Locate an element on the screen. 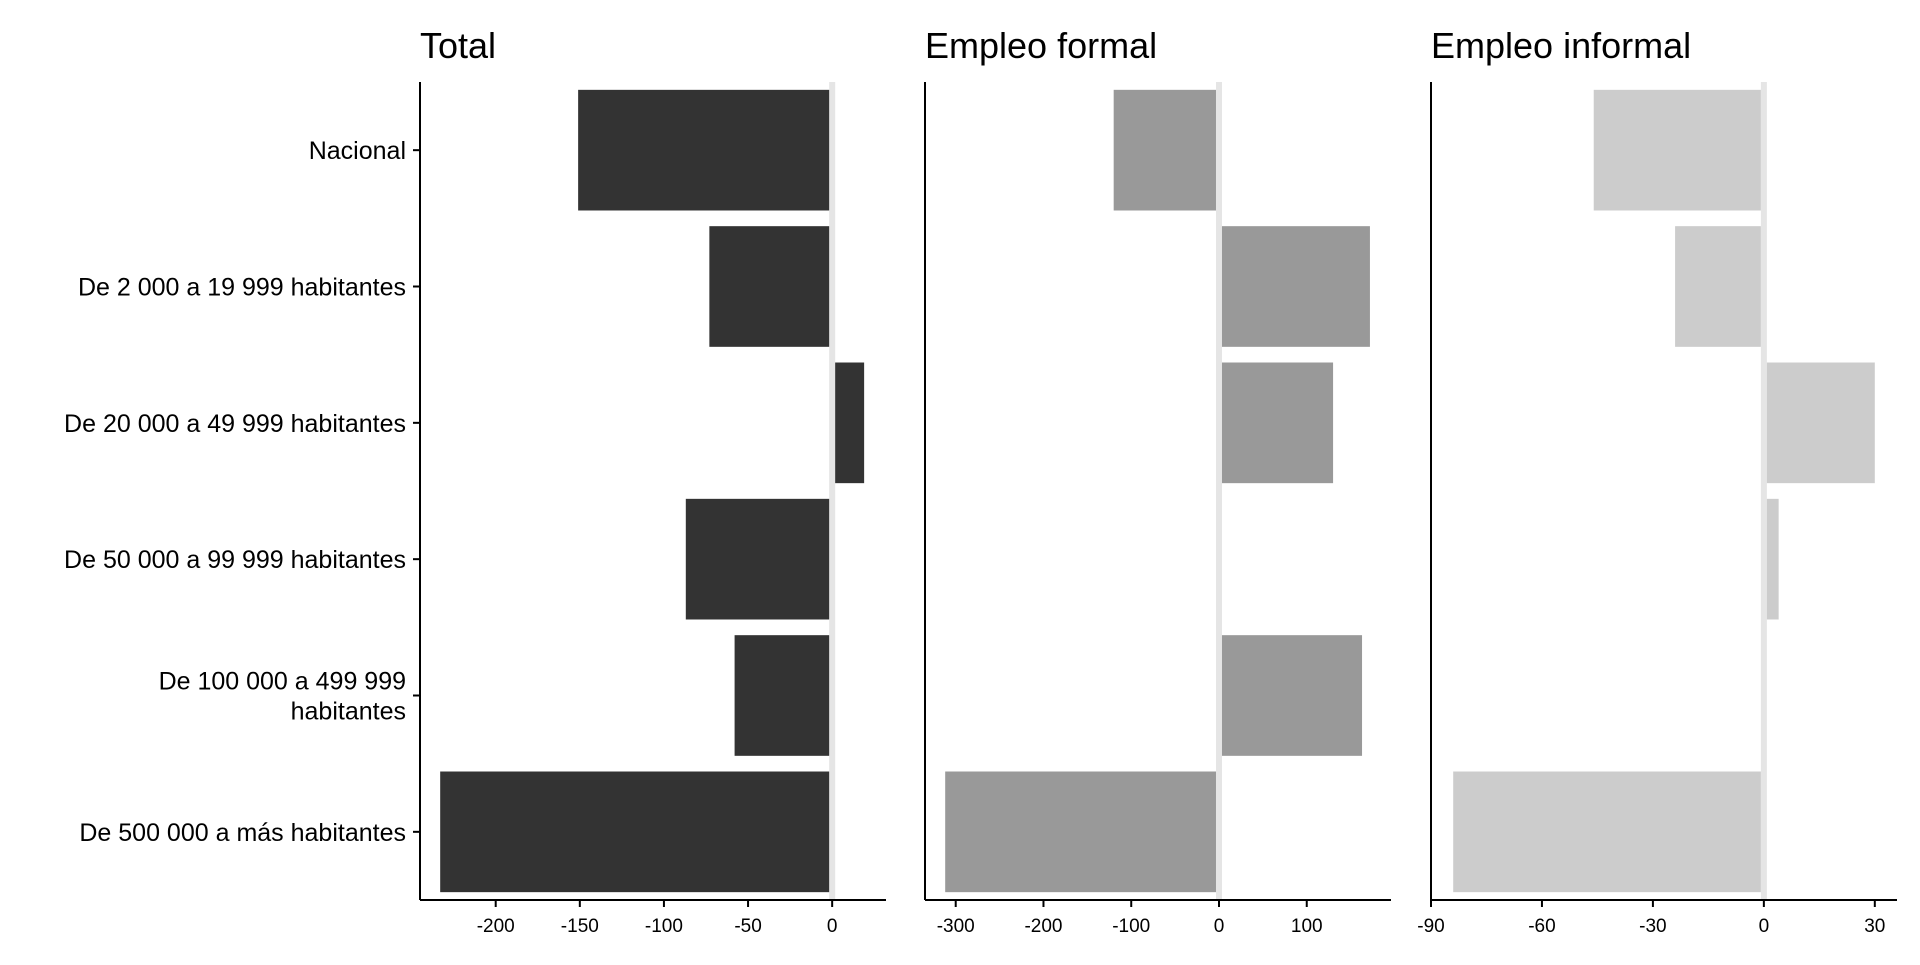 This screenshot has width=1920, height=965. y-category-label: De 2 000 a 19 999 habitantes is located at coordinates (242, 288).